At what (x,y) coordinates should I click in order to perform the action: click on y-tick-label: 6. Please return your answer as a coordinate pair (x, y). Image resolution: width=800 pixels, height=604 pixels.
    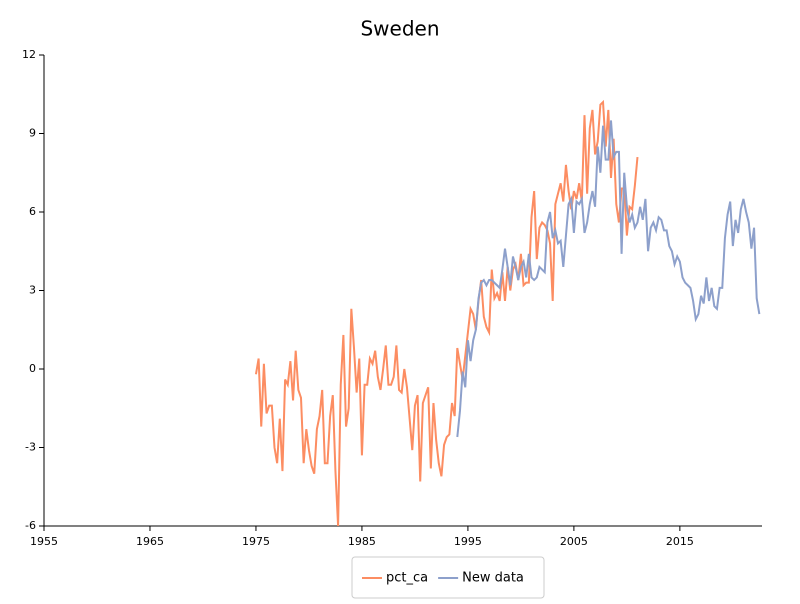
    Looking at the image, I should click on (32, 211).